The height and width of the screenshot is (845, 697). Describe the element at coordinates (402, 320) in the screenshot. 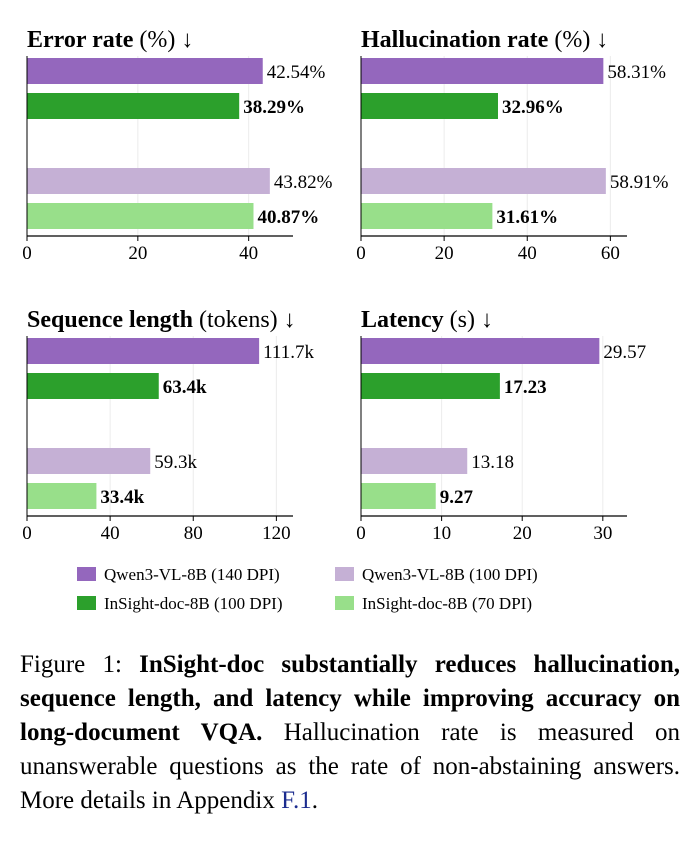

I see `chart-title-main: Latency` at that location.